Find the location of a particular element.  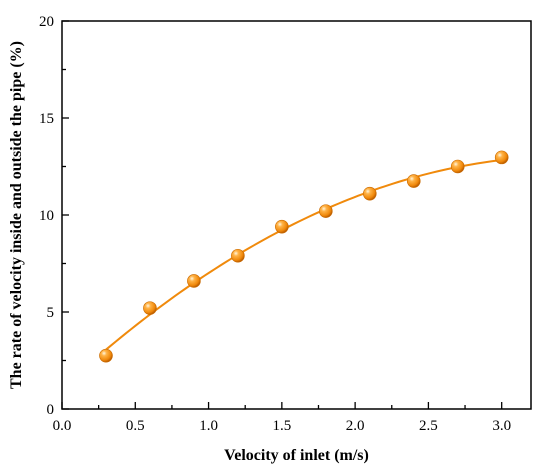

x-tick-label: 0.0 is located at coordinates (62, 426).